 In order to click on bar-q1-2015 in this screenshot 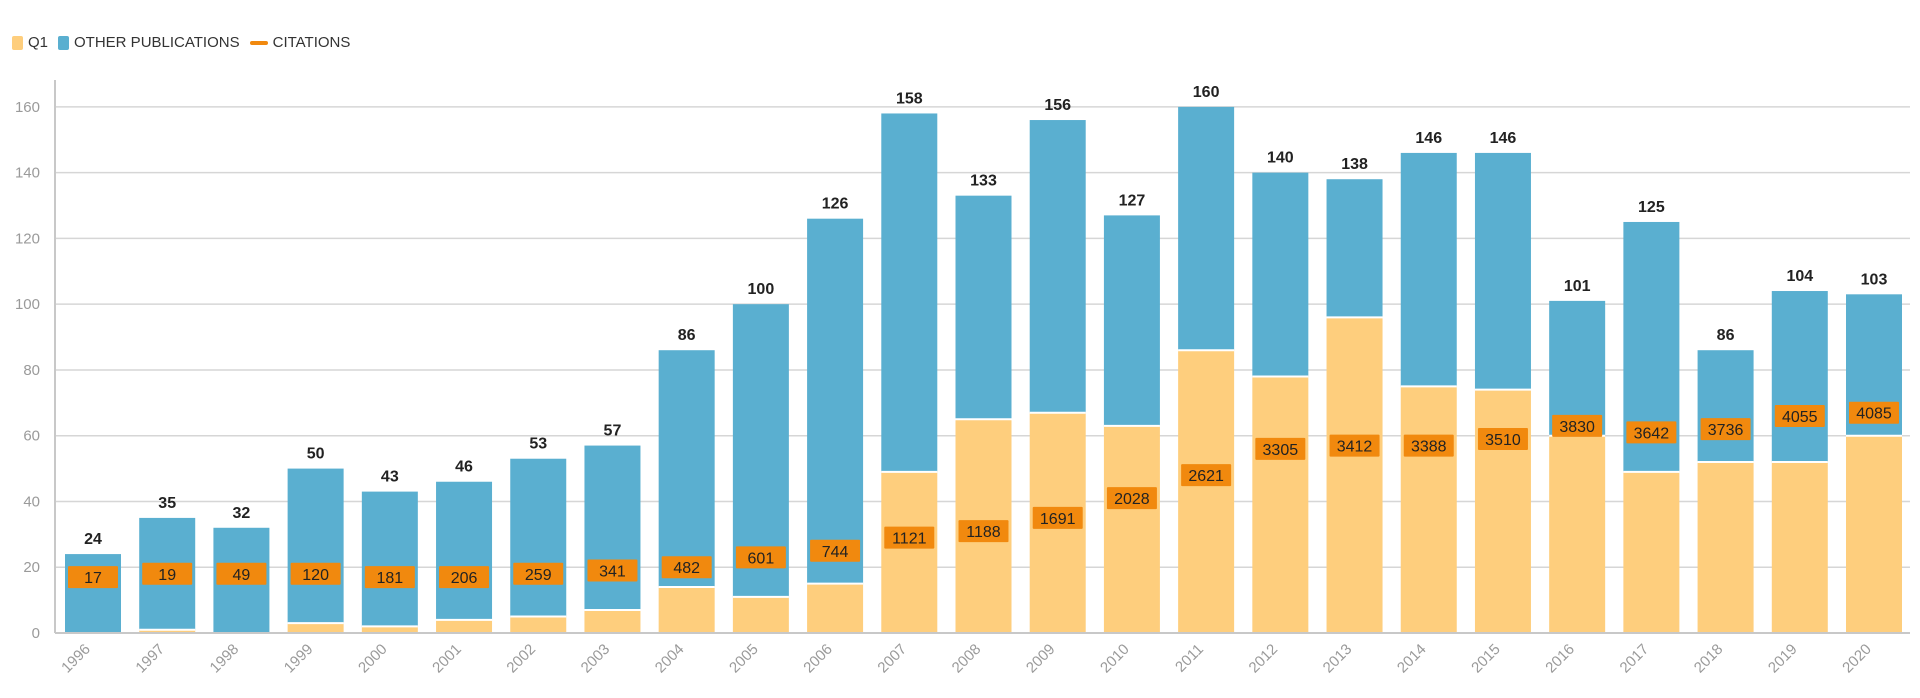, I will do `click(1502, 511)`.